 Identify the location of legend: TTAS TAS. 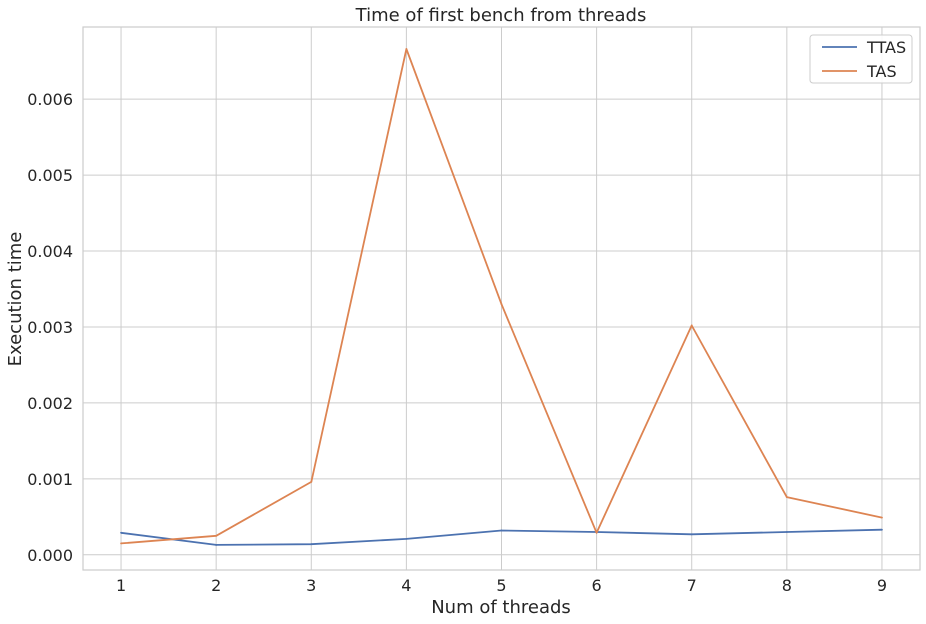
(861, 59).